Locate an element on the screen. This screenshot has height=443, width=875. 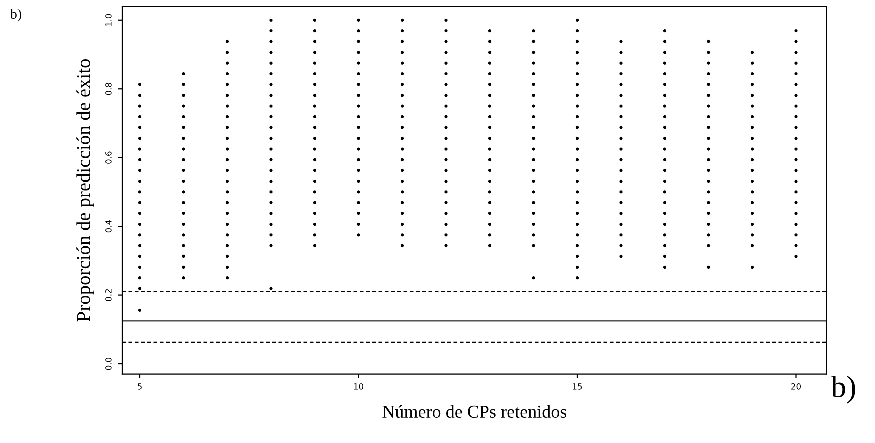
x-axis-title: Número de CPs retenidos is located at coordinates (474, 411).